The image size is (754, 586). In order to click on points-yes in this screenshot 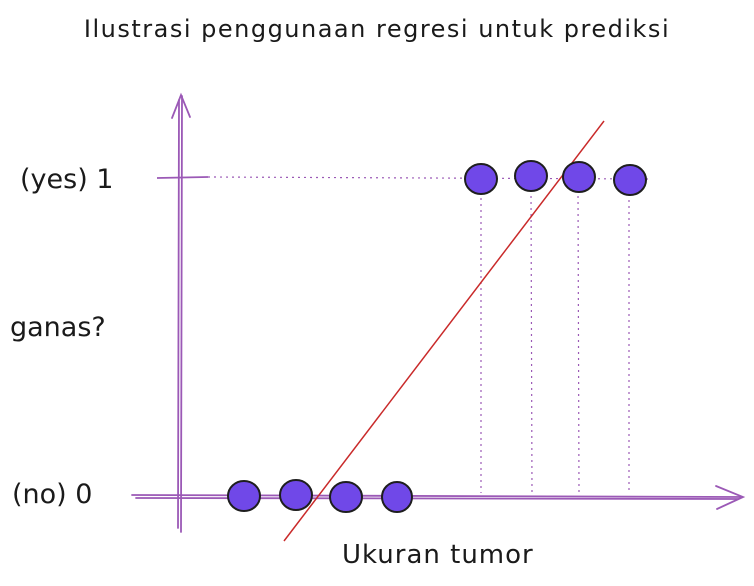, I will do `click(555, 178)`.